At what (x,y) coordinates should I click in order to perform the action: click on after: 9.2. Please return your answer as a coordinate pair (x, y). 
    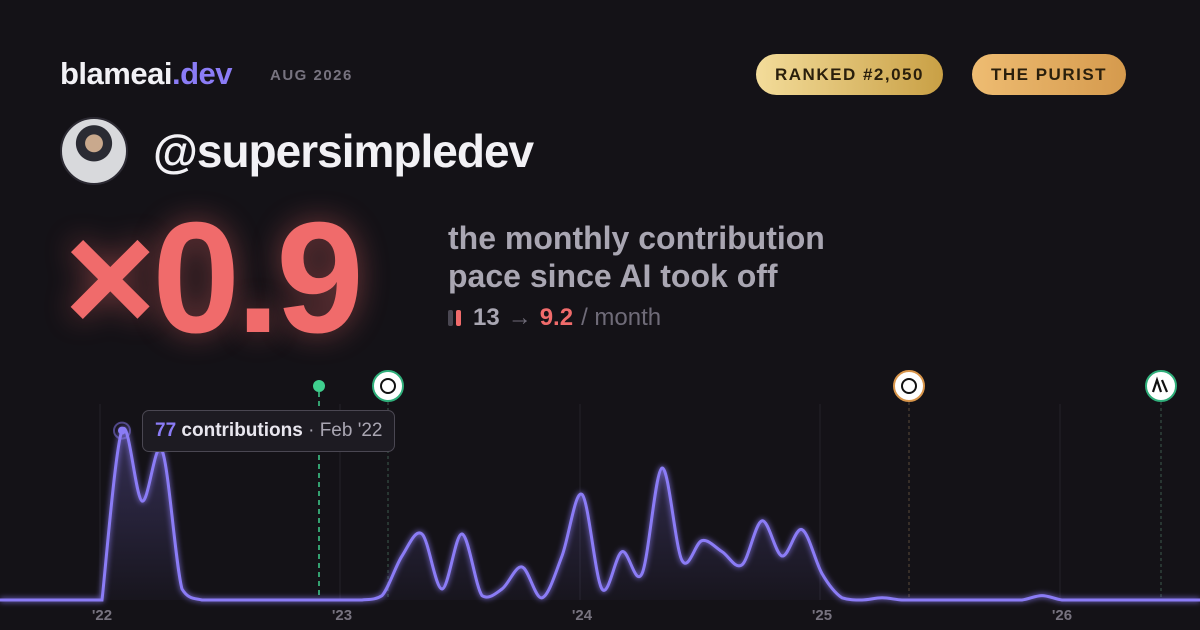
    Looking at the image, I should click on (556, 317).